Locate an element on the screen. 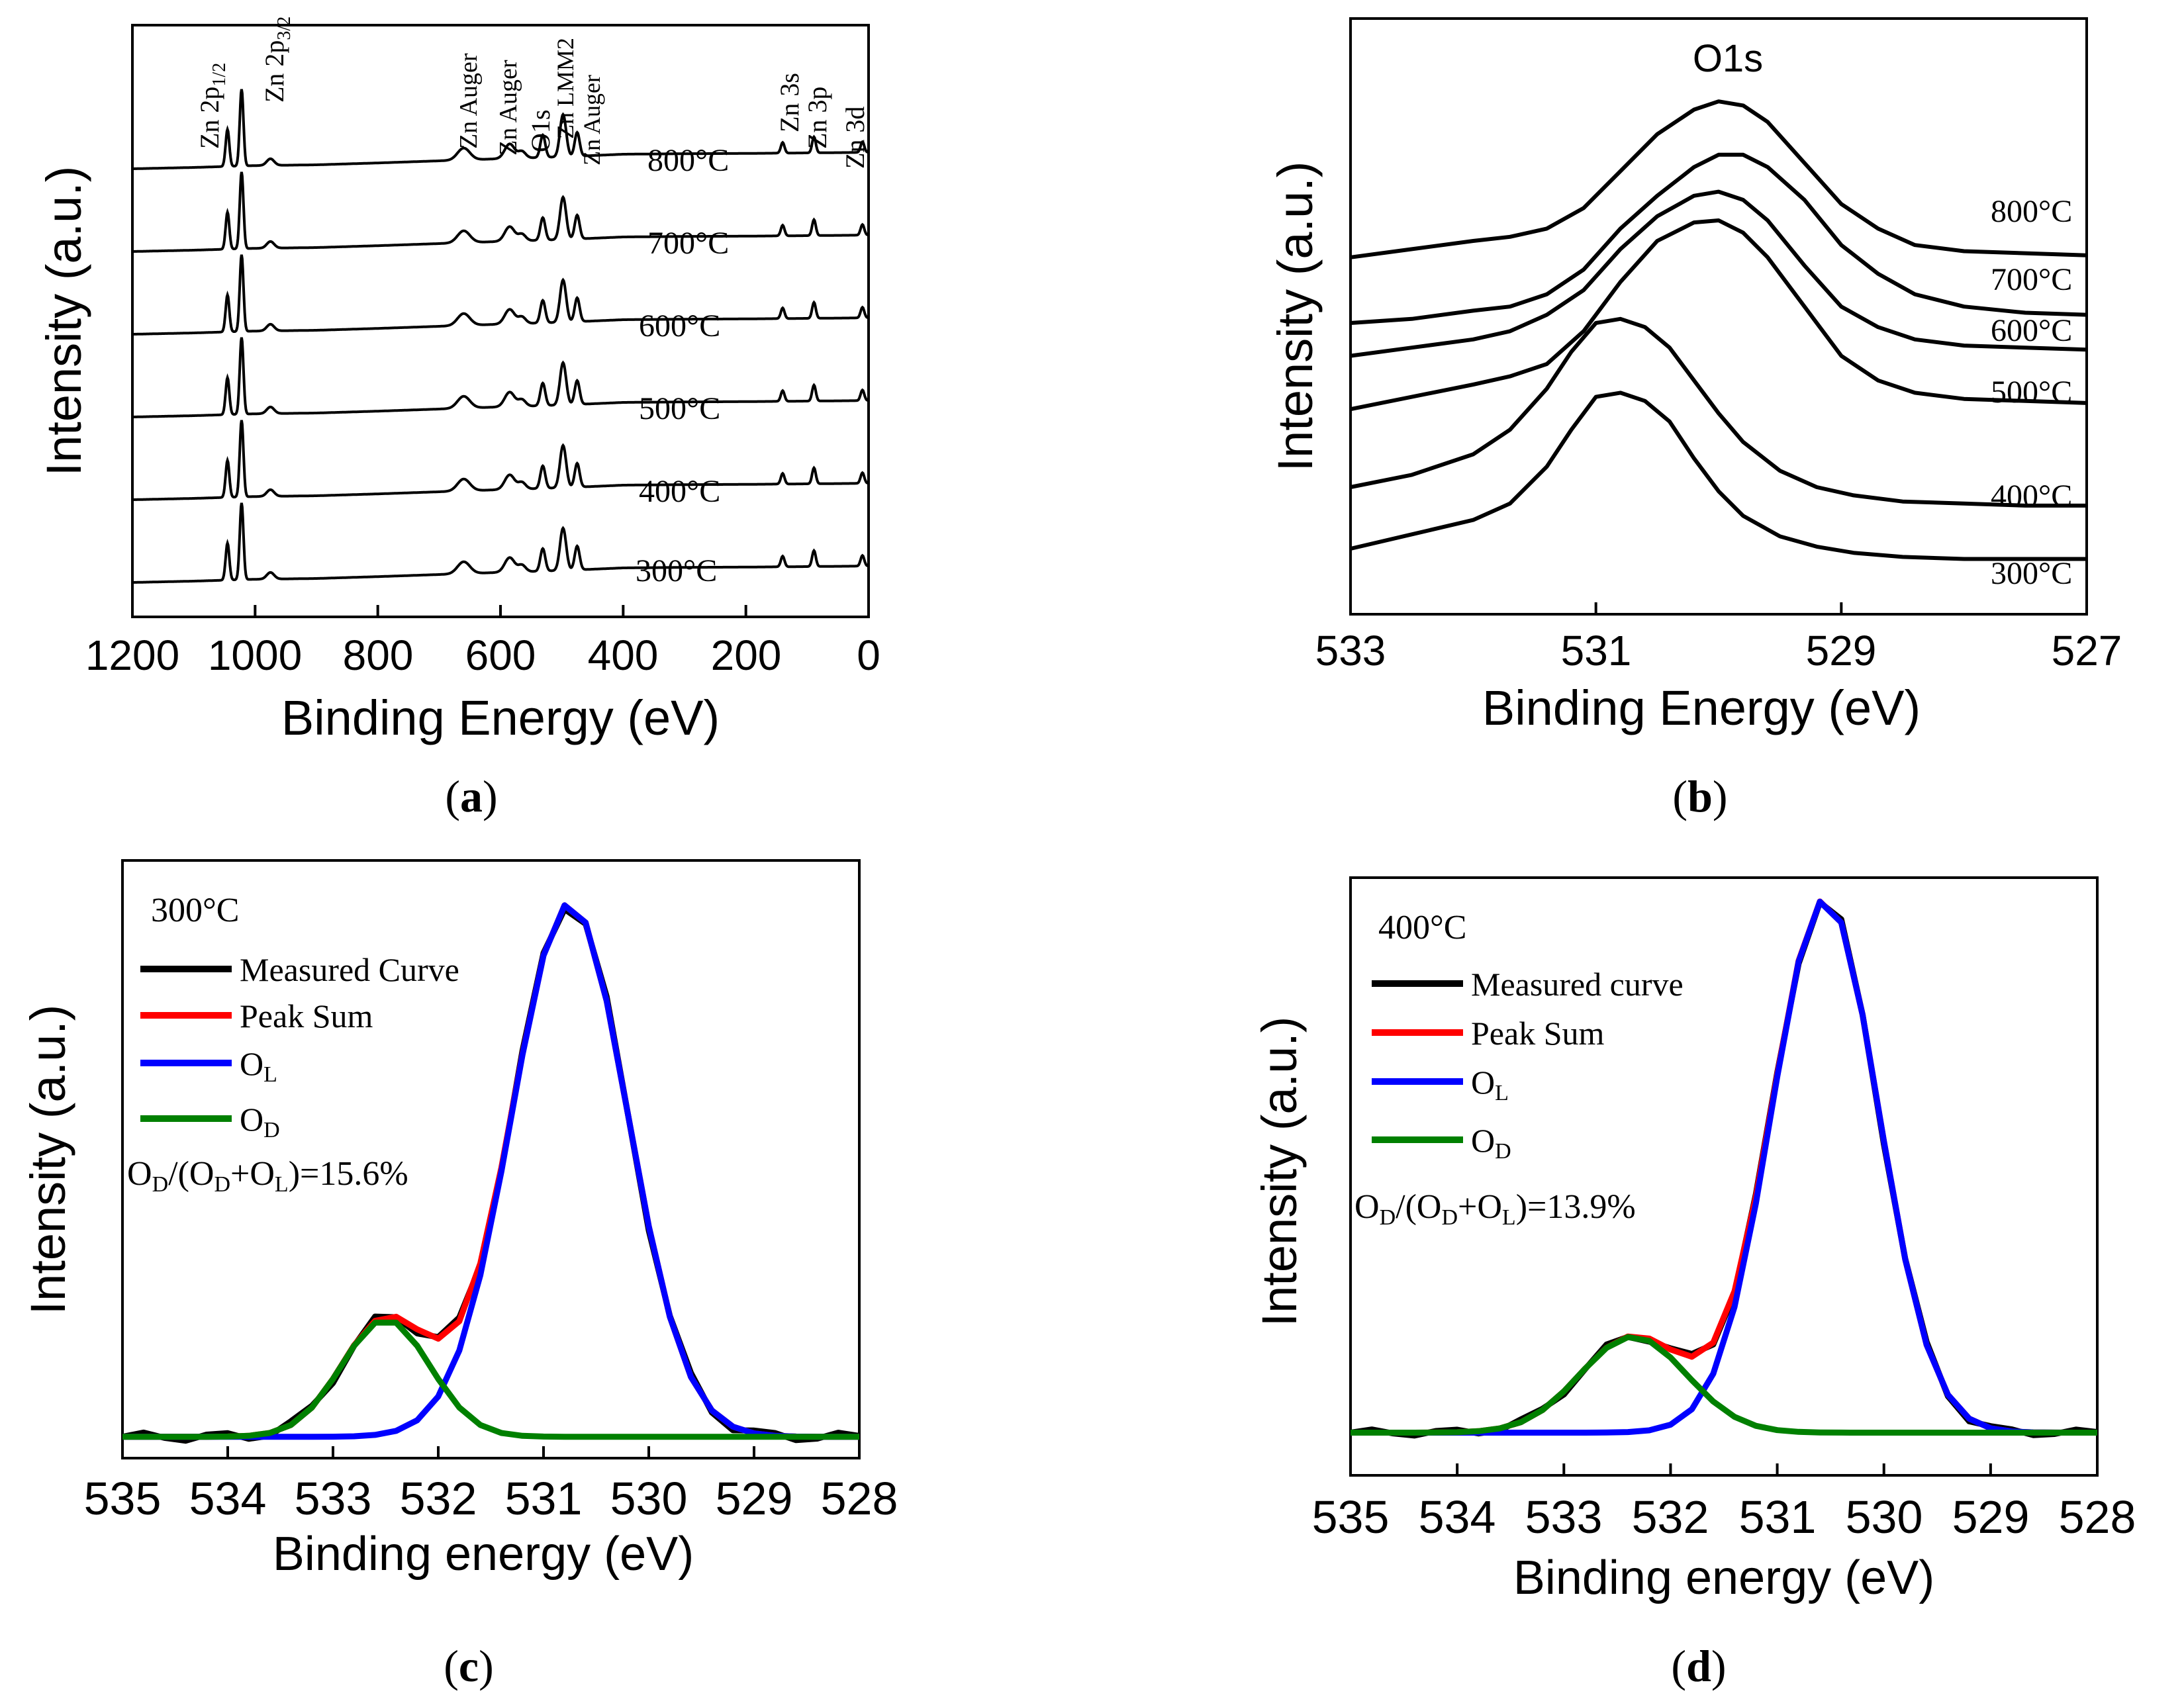 This screenshot has width=2184, height=1707. survey-spectrum-500°C is located at coordinates (500, 377).